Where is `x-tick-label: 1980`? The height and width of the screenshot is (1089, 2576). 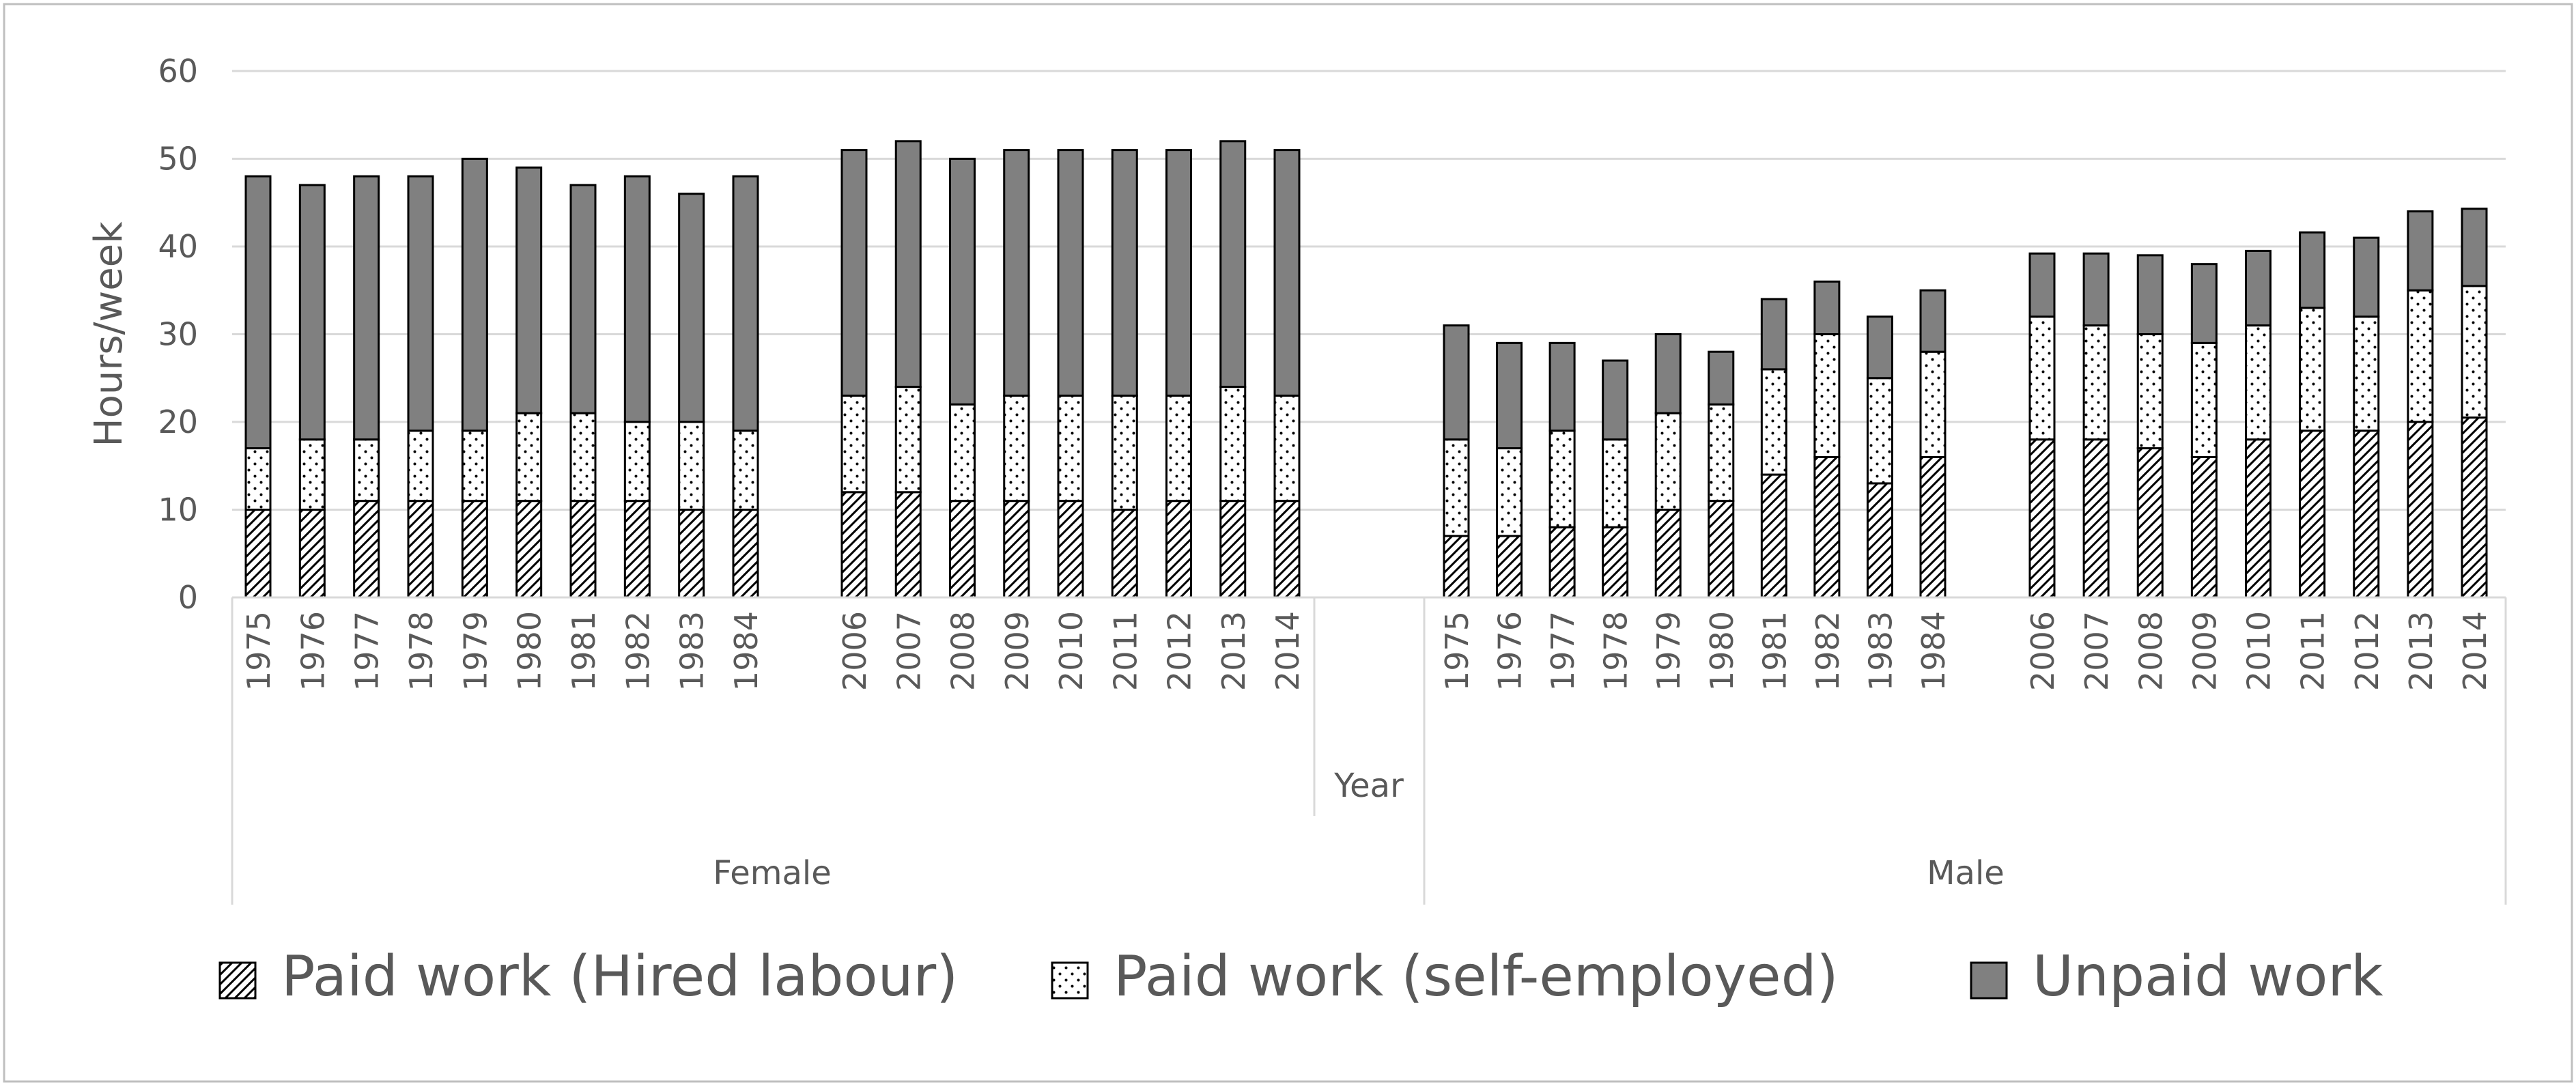
x-tick-label: 1980 is located at coordinates (529, 651).